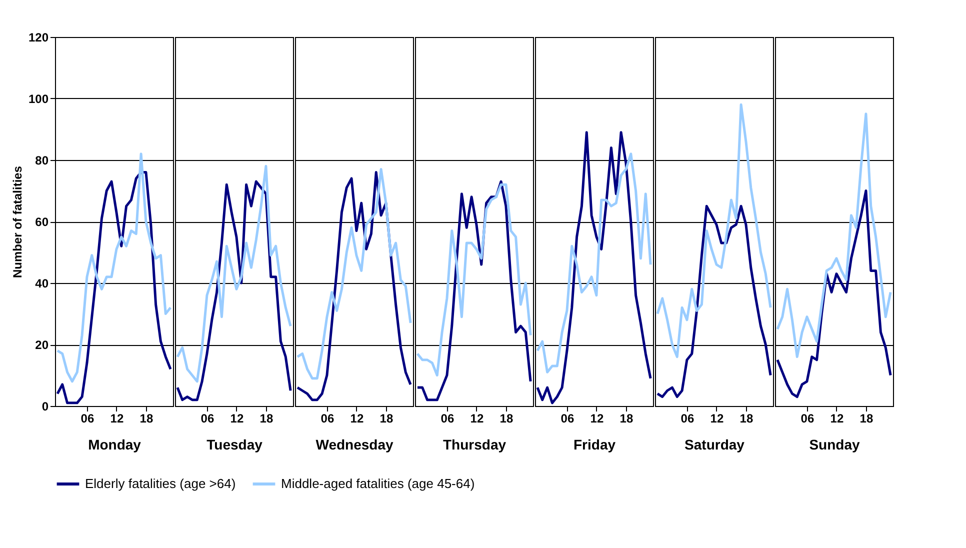 The image size is (966, 548). I want to click on x-axis-title: Sunday, so click(834, 444).